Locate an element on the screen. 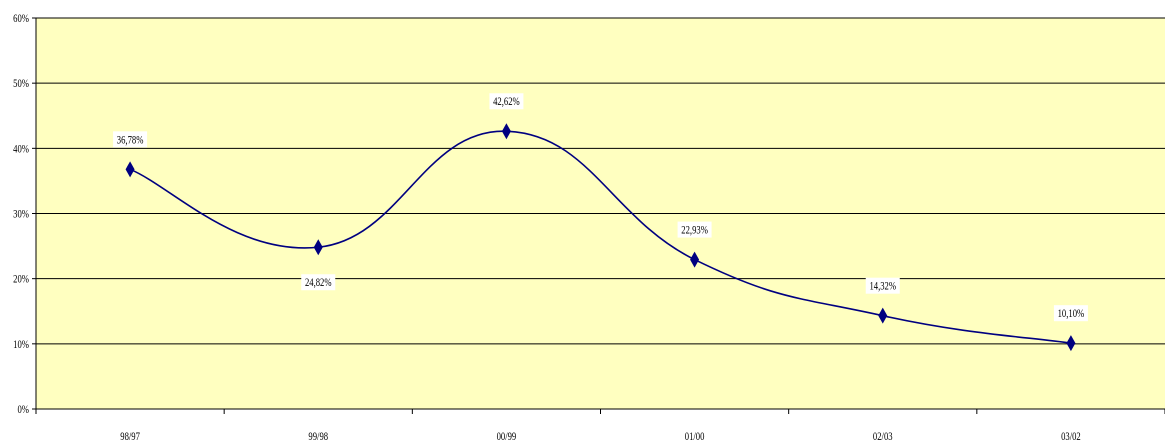 The width and height of the screenshot is (1165, 445). y-tick-label: 40% is located at coordinates (21, 149).